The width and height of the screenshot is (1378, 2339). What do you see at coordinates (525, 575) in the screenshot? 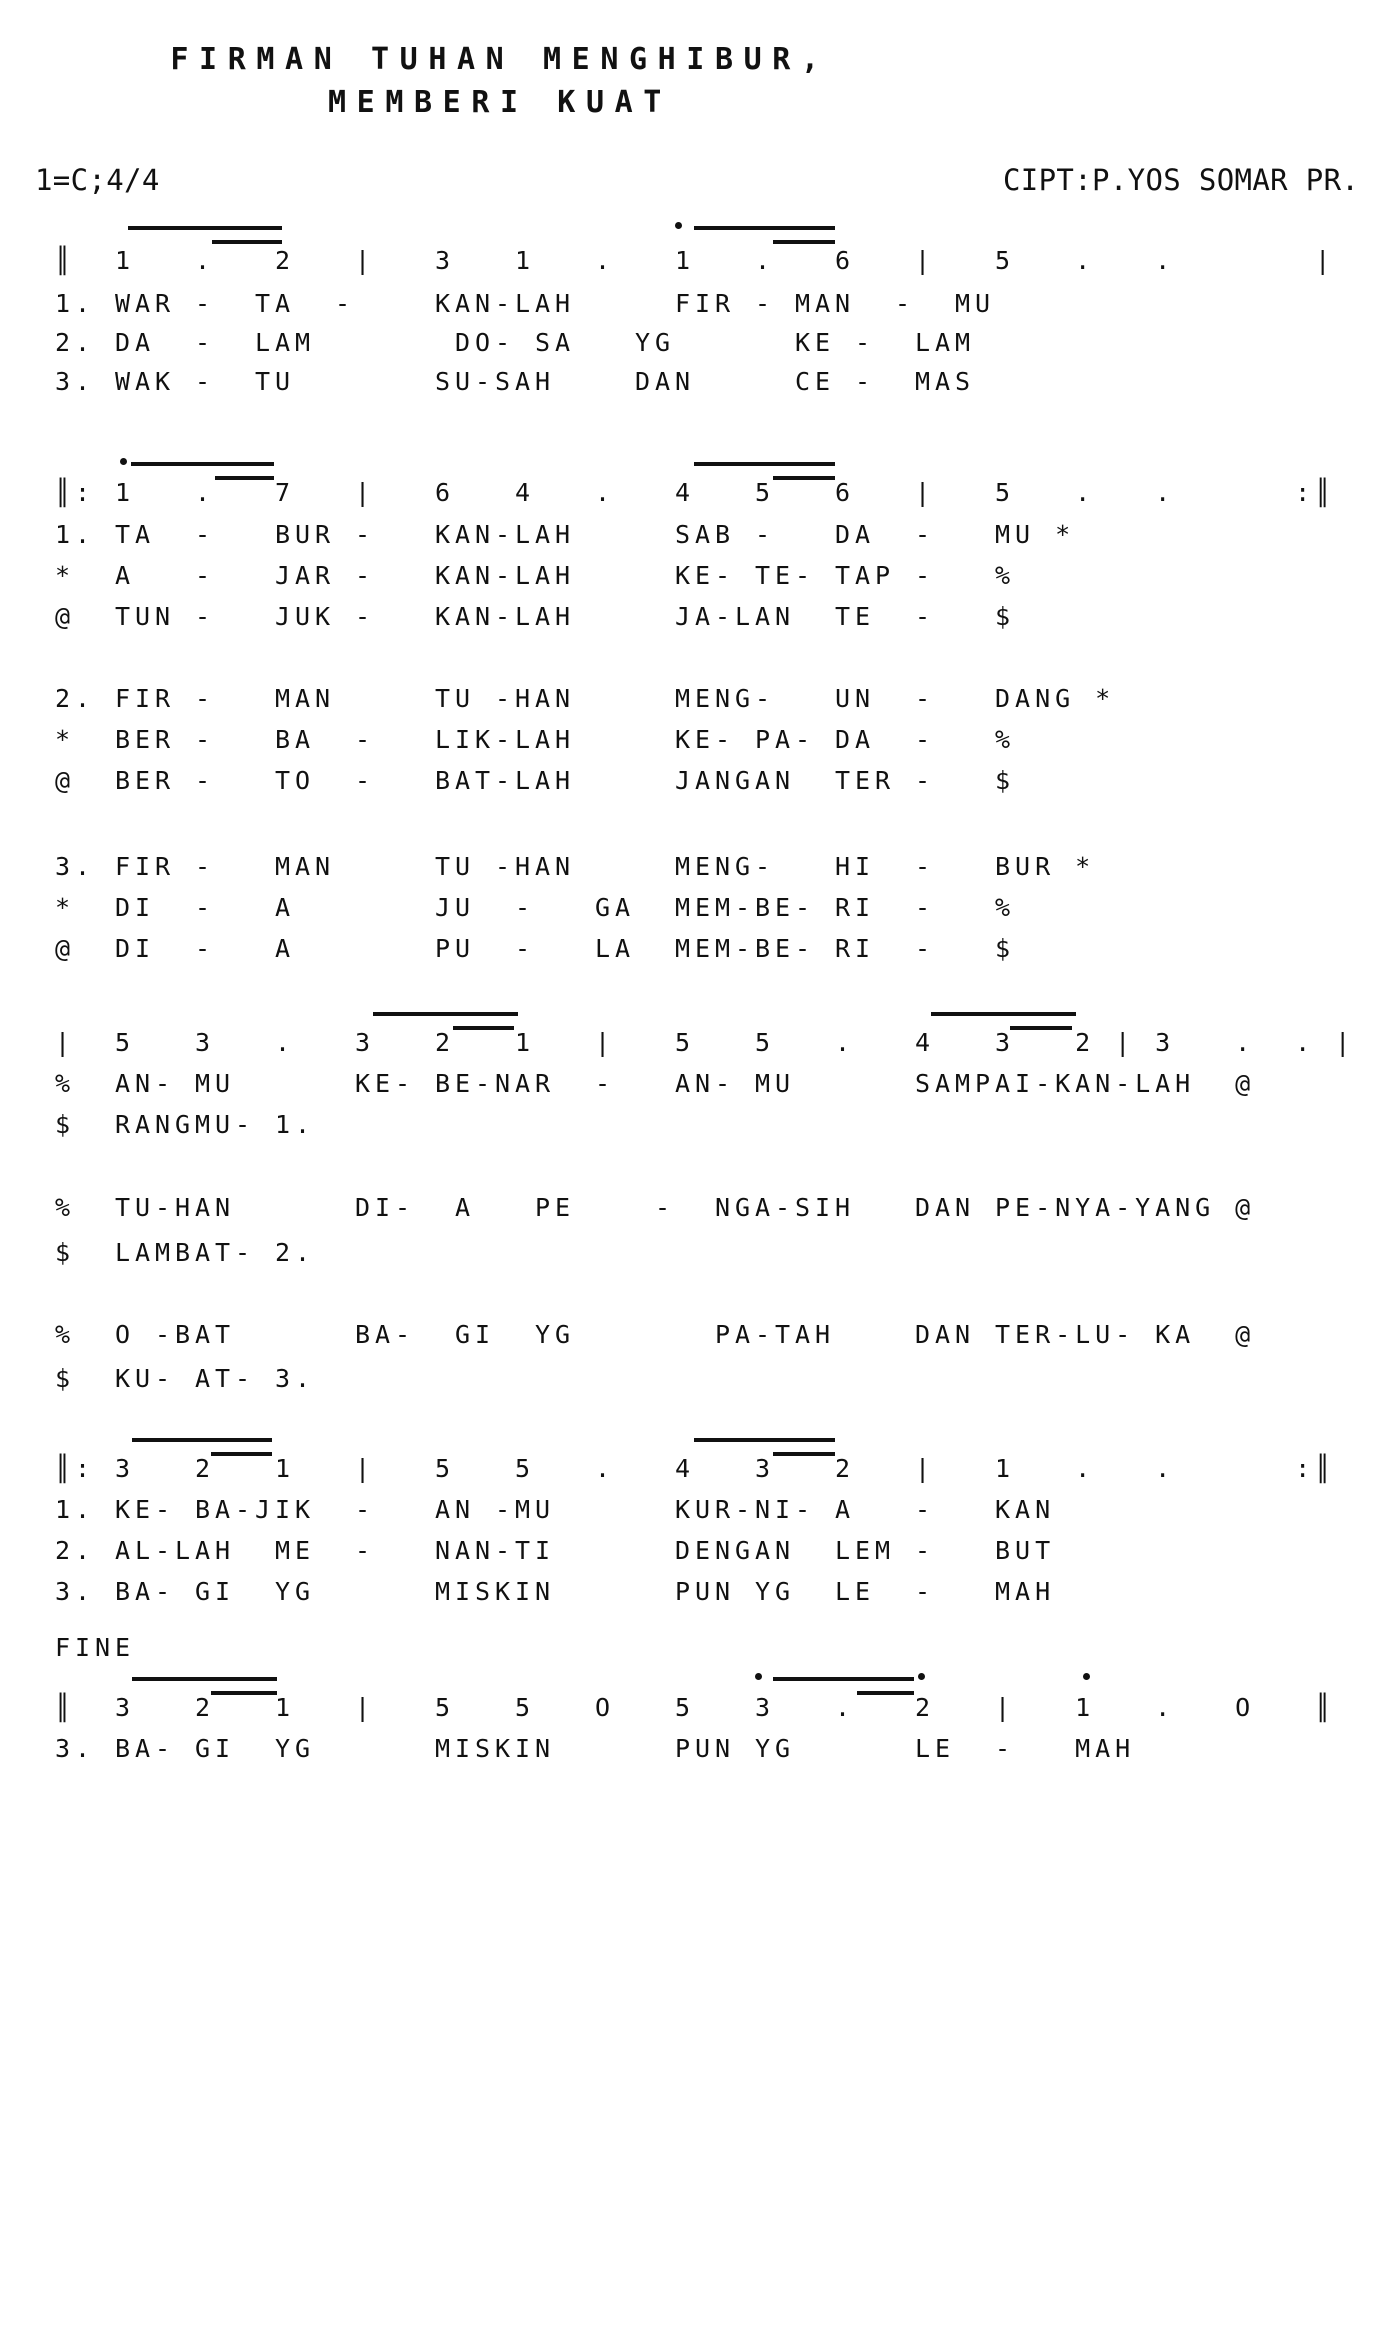
I see `lyric-line: * A - JAR - KAN-LAH KE- TE- TAP - %` at bounding box center [525, 575].